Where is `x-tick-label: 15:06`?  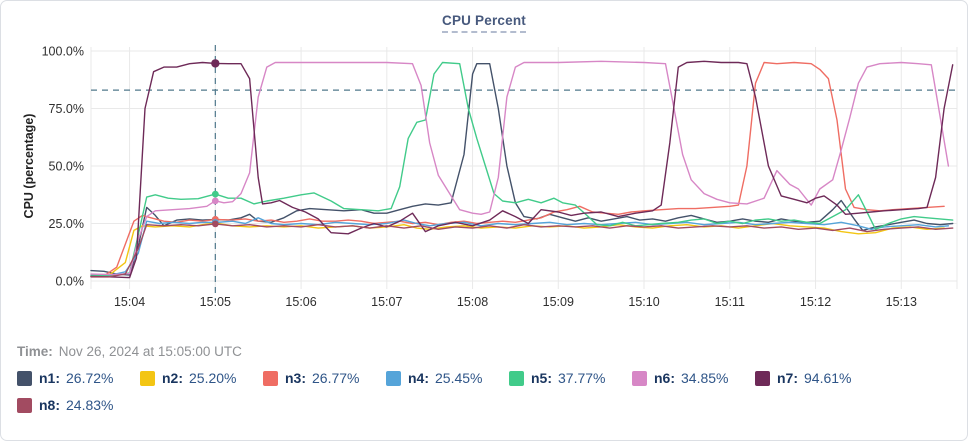
x-tick-label: 15:06 is located at coordinates (300, 302).